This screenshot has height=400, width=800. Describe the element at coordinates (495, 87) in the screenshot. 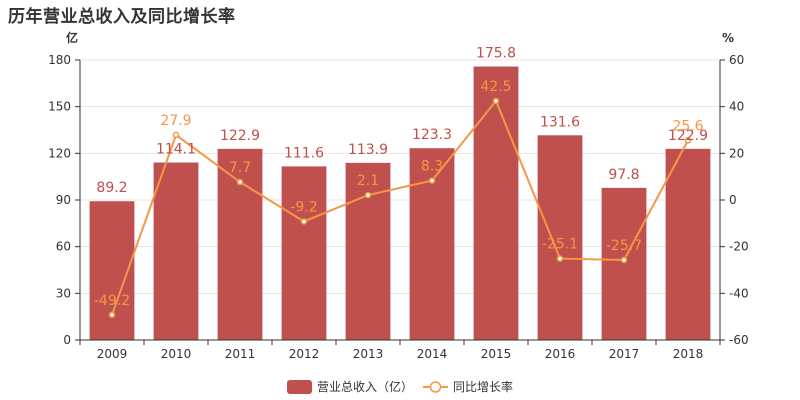

I see `line-data-label: 42.5` at that location.